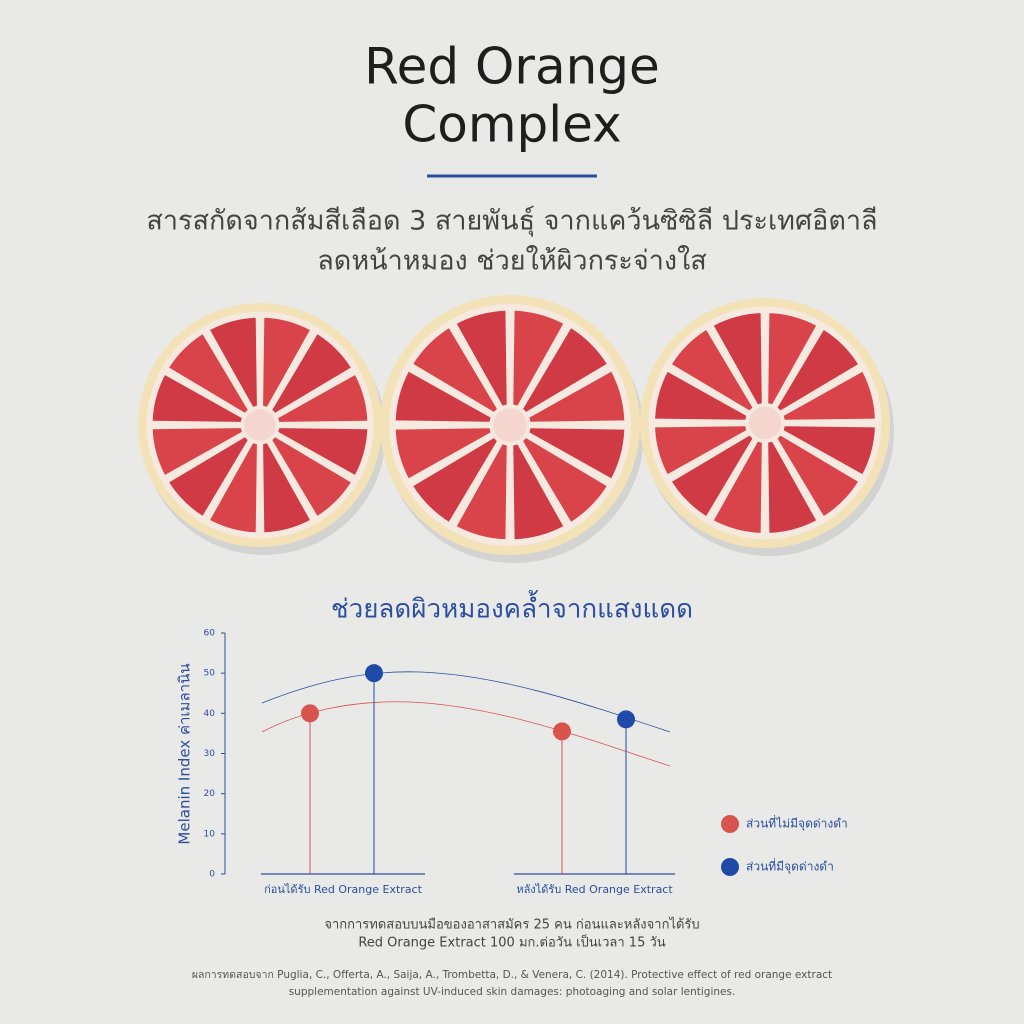  Describe the element at coordinates (210, 834) in the screenshot. I see `y-tick-label: 10` at that location.